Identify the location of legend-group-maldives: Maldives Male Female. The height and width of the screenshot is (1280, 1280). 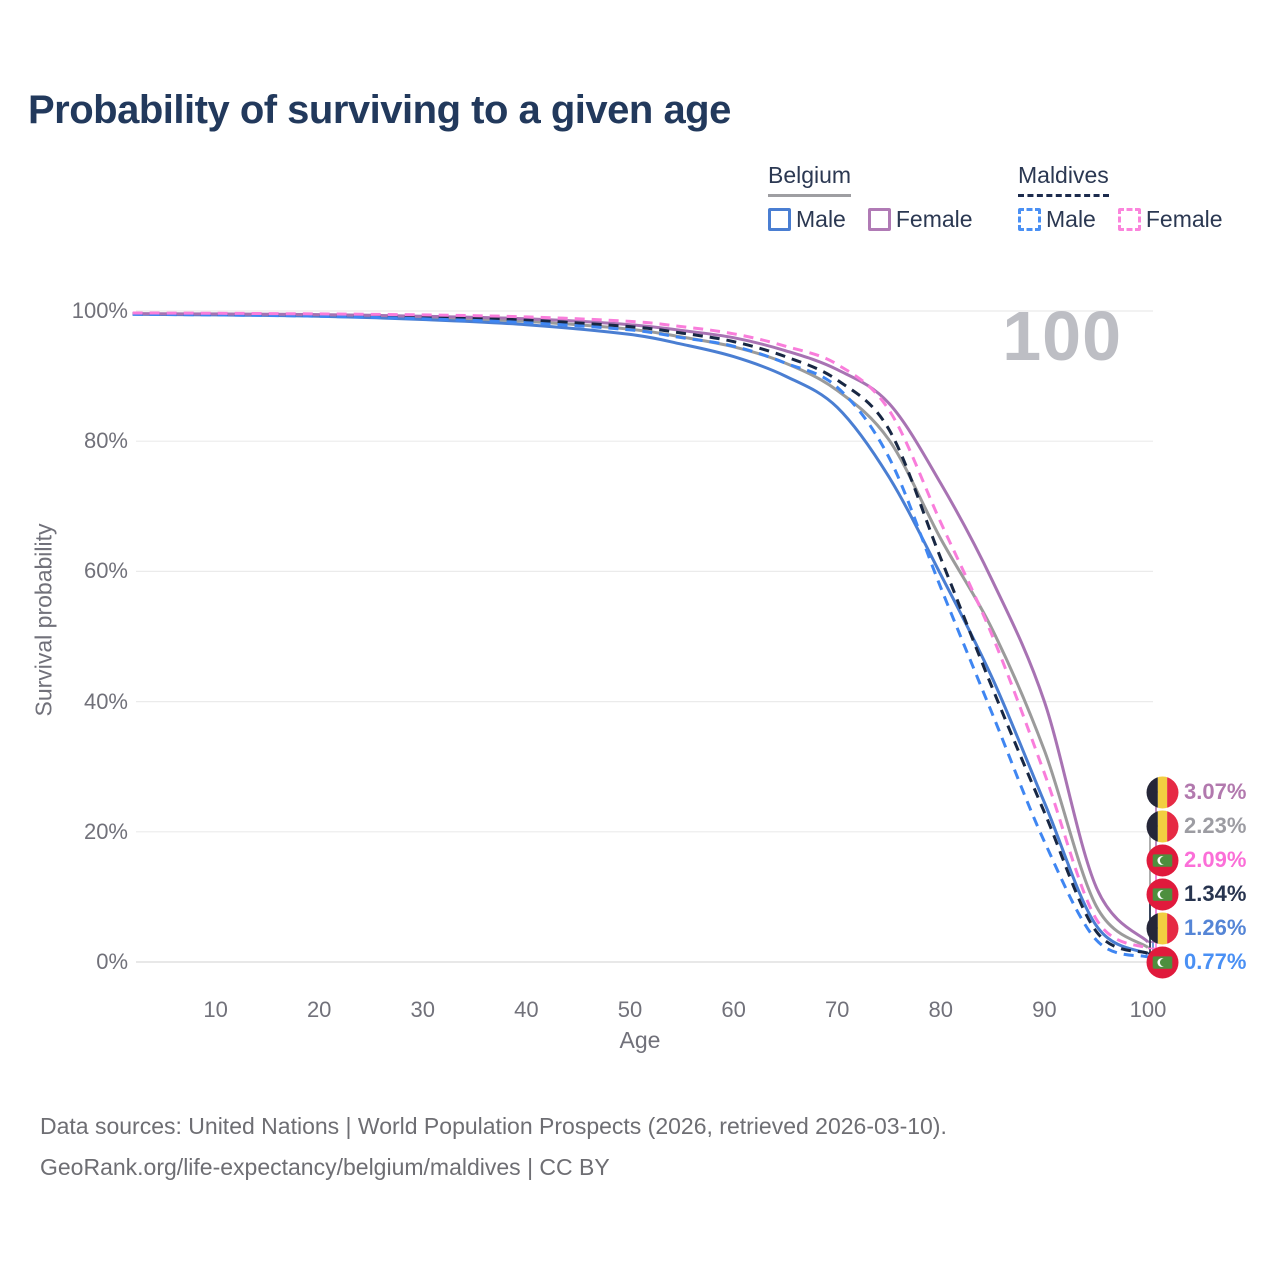
(1120, 197).